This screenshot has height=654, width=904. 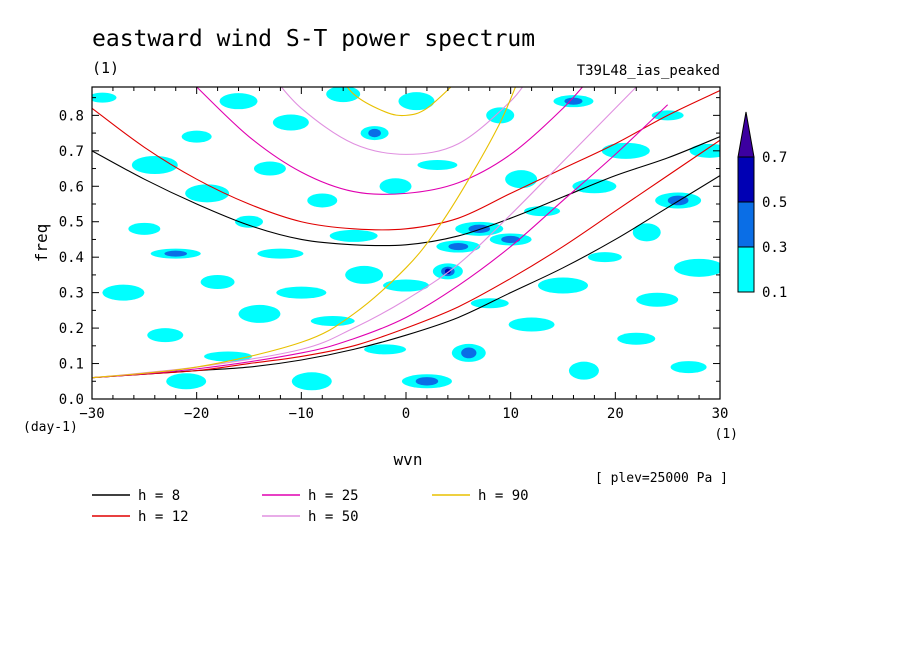 I want to click on colorbar-label: 0.1, so click(x=774, y=293).